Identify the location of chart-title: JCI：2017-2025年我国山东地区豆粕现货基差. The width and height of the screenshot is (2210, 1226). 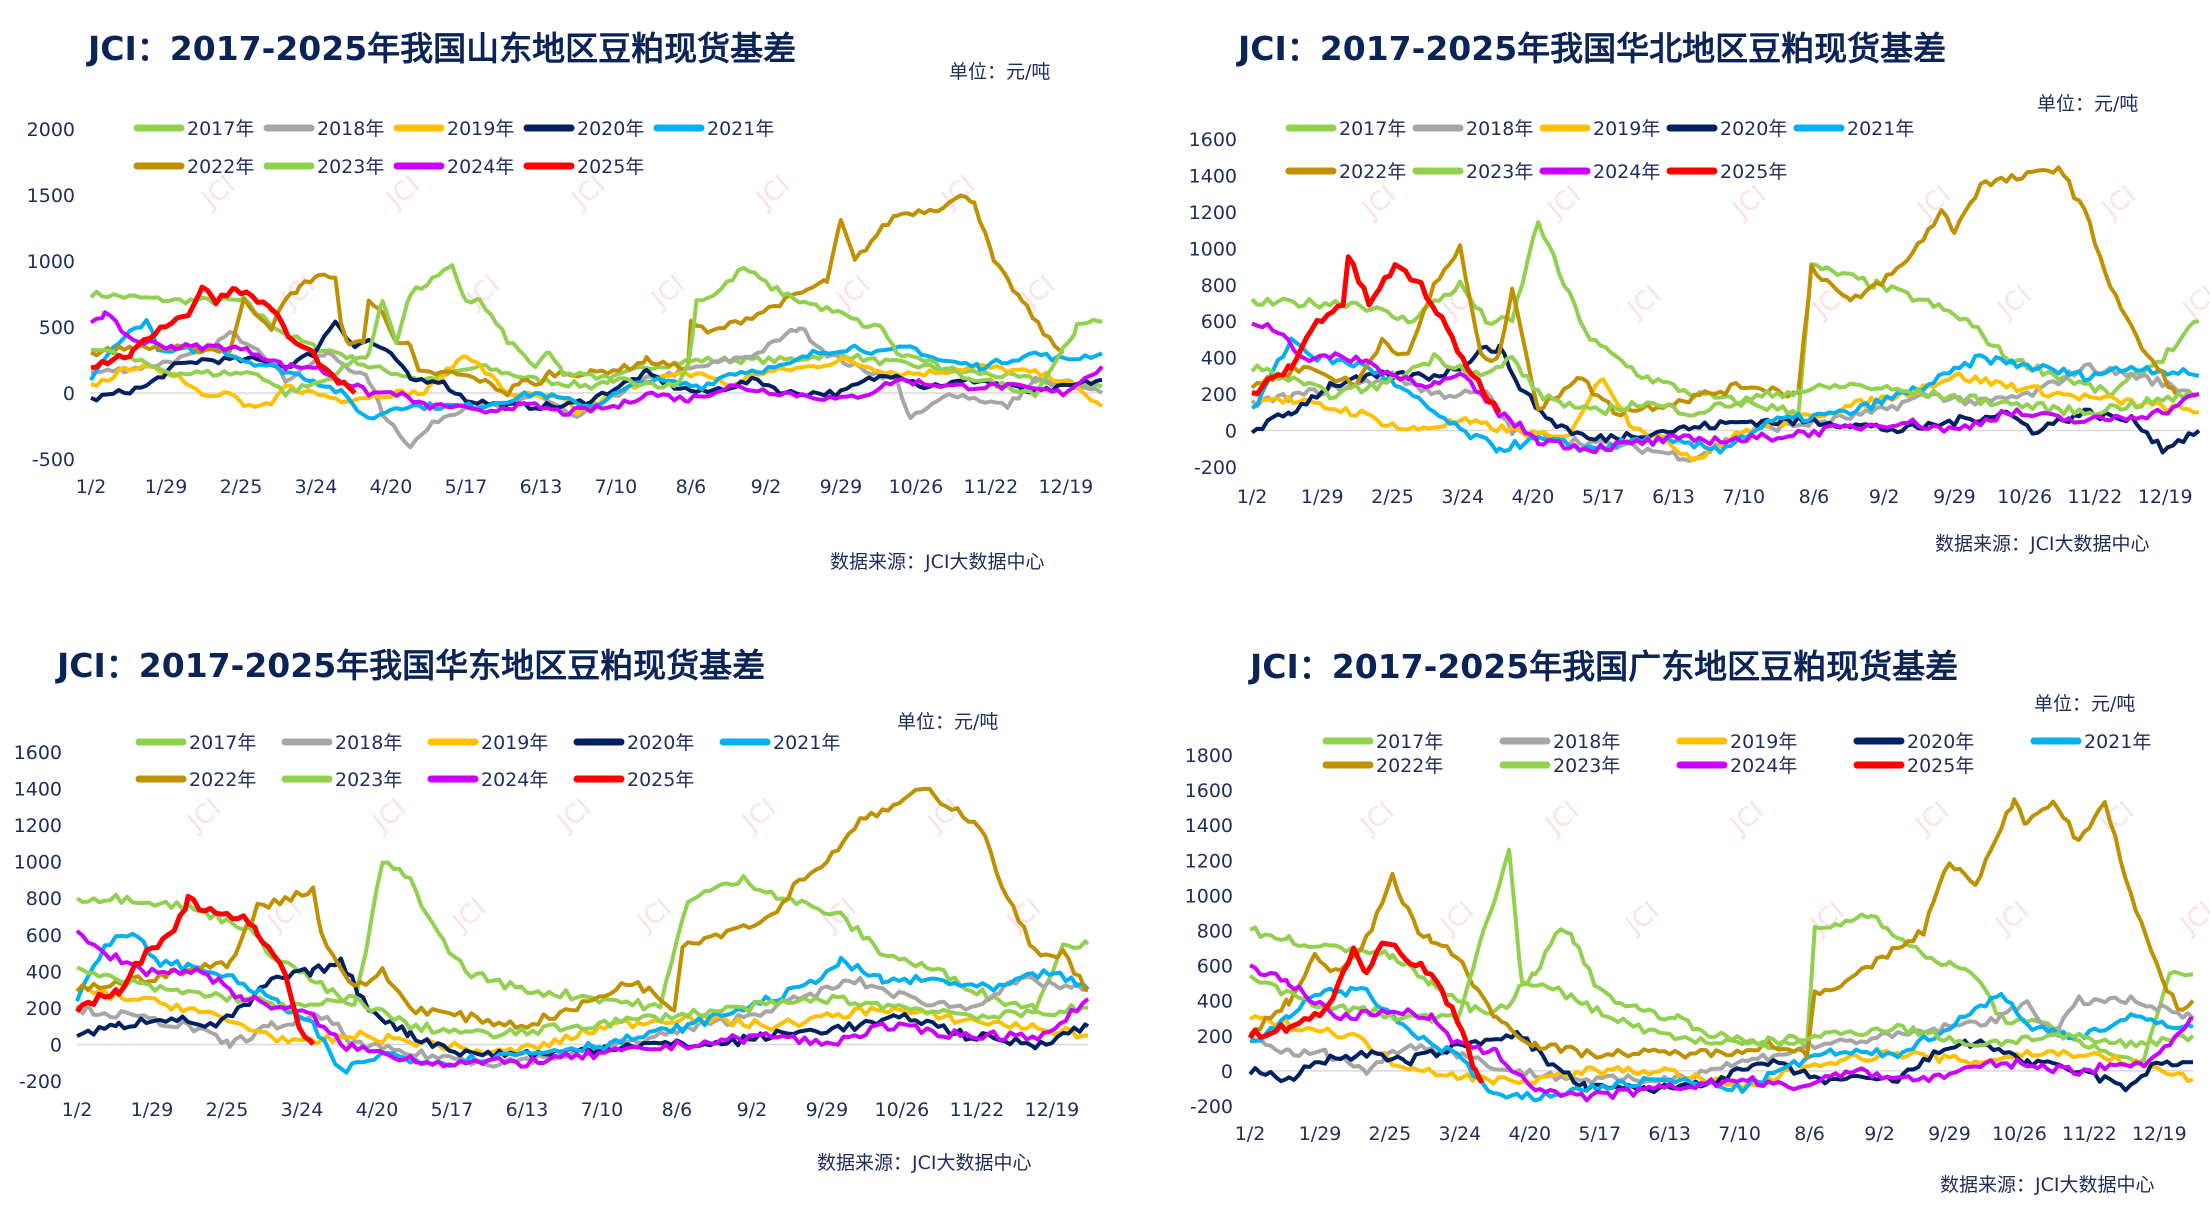
(441, 48).